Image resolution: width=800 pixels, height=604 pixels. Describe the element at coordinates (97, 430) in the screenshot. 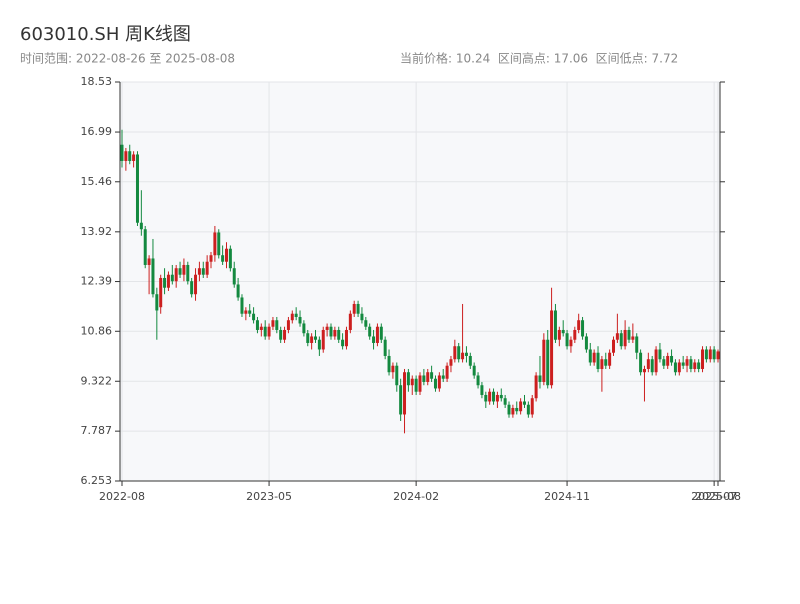

I see `y-tick-label: 7.787` at that location.